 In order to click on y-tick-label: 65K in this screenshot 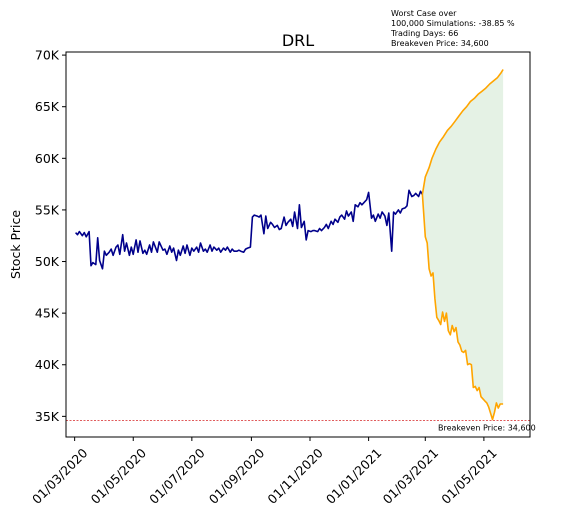, I will do `click(47, 106)`.